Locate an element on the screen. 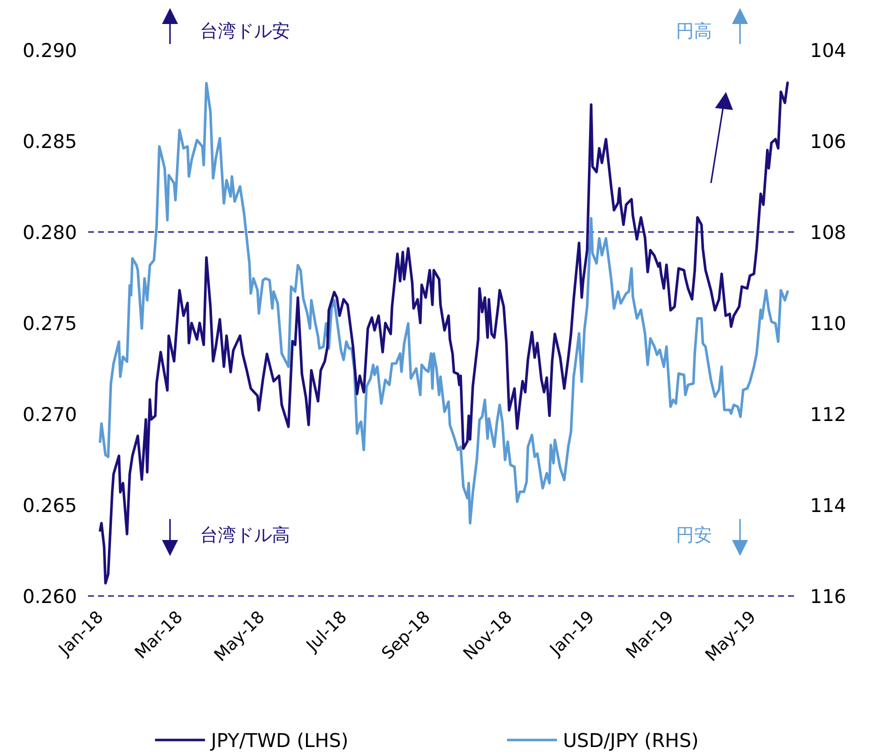  y-tick-label: 0.275 is located at coordinates (49, 324).